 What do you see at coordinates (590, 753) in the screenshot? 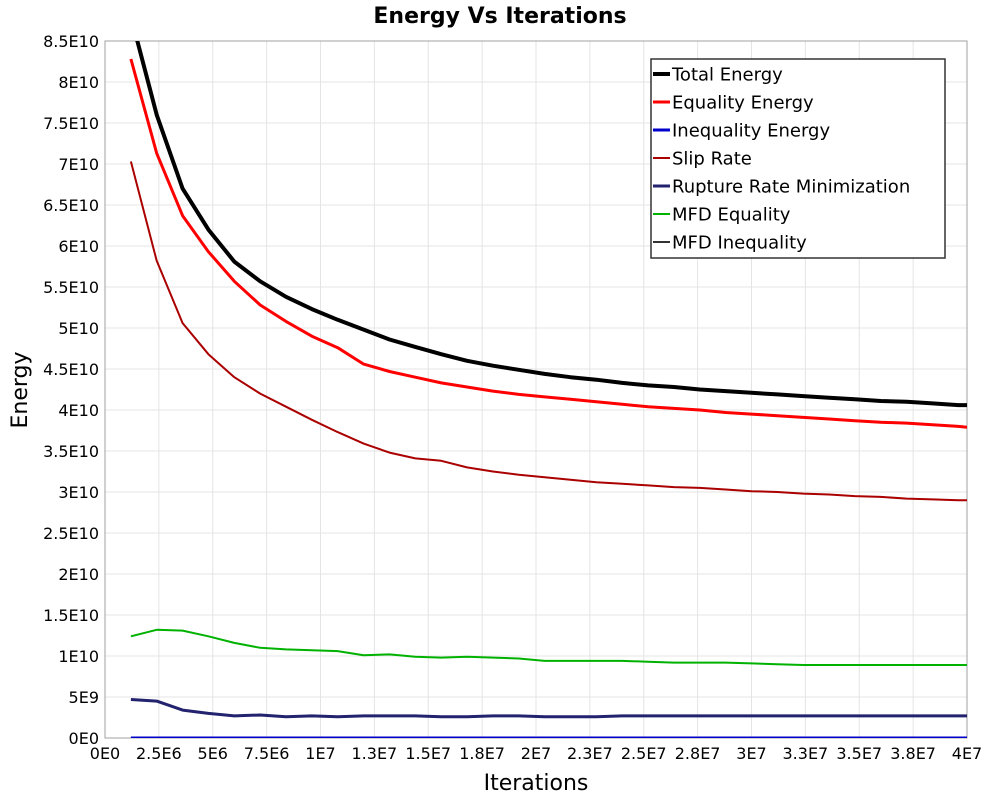
I see `x-tick-label: 2.3E7` at bounding box center [590, 753].